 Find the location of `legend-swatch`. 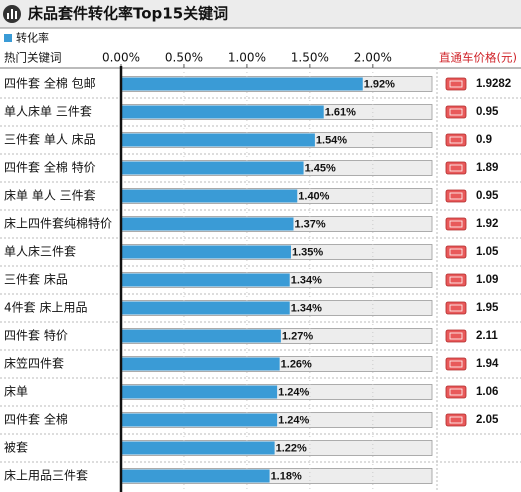

legend-swatch is located at coordinates (8, 38).